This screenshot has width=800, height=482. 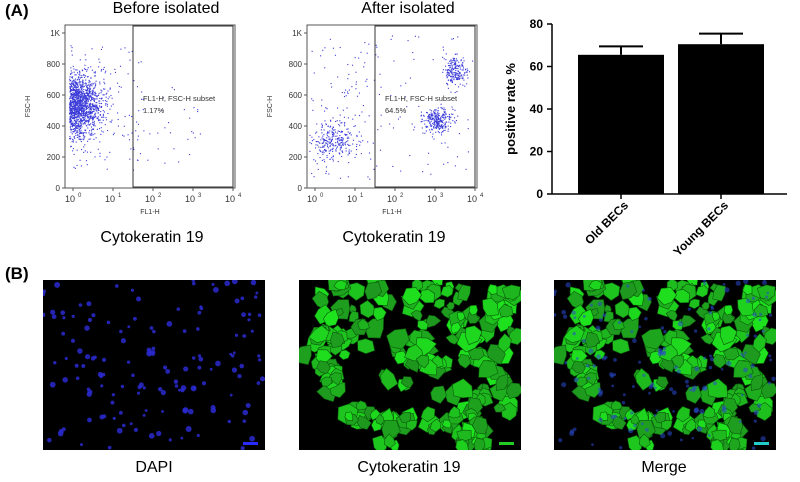 What do you see at coordinates (442, 196) in the screenshot?
I see `x-tick-exponent: 3` at bounding box center [442, 196].